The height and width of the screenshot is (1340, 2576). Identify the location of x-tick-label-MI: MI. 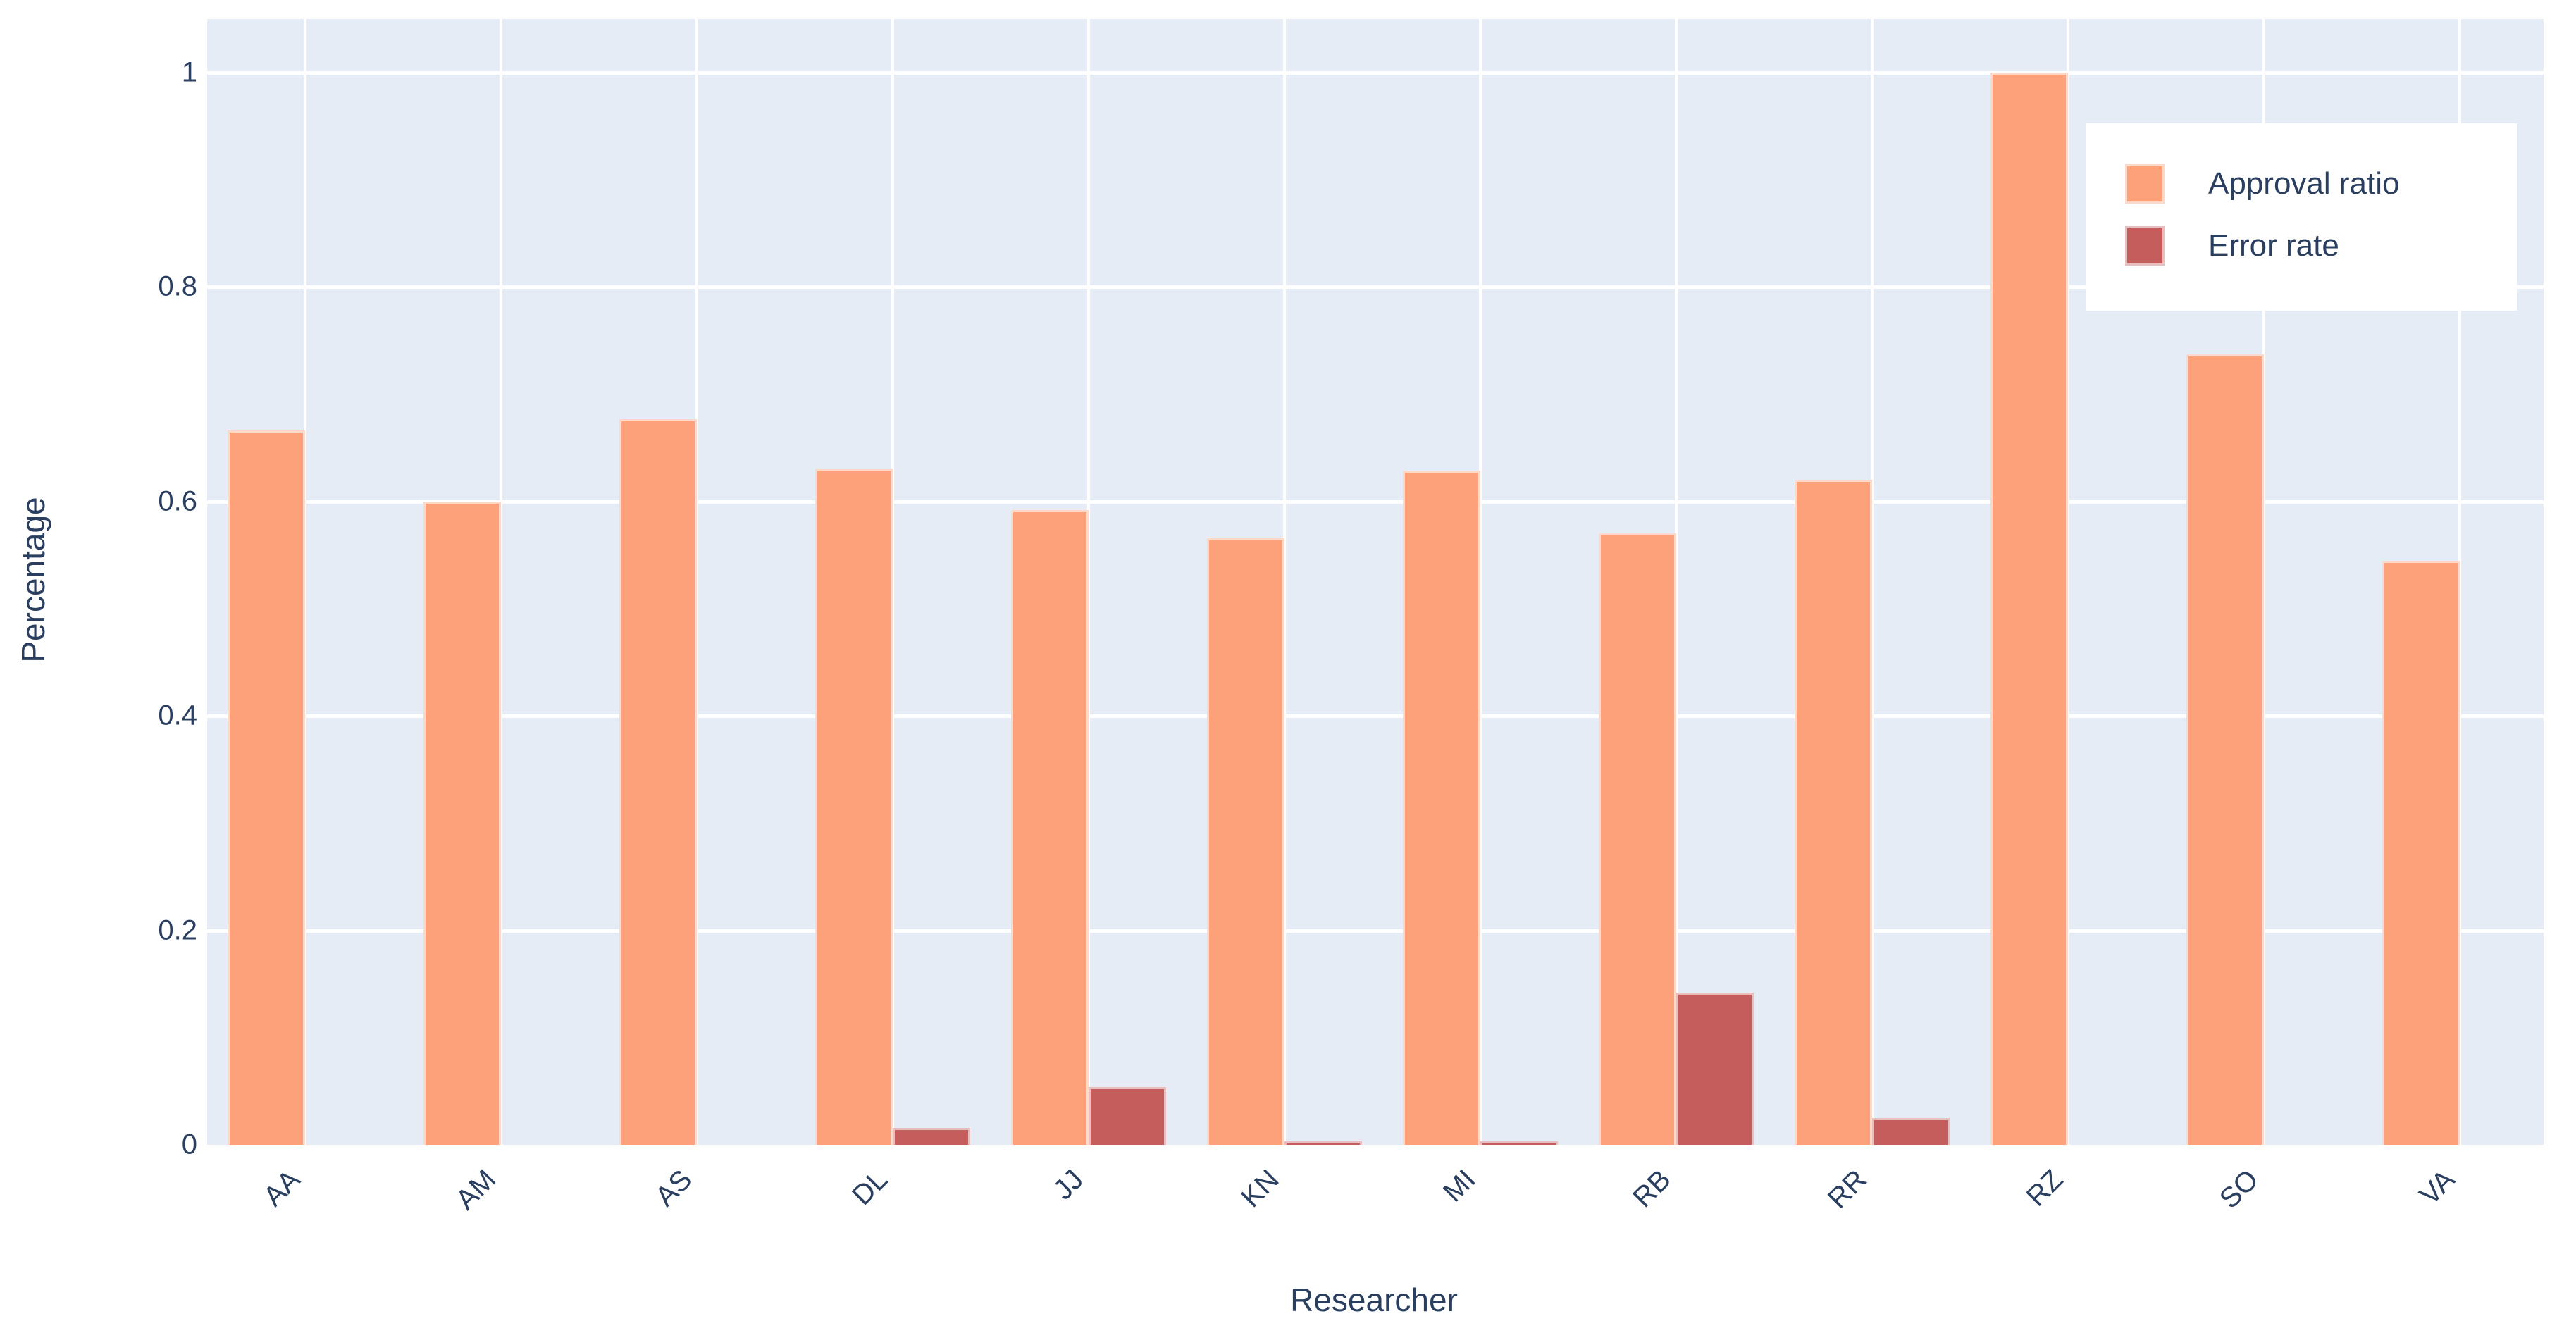
(1459, 1186).